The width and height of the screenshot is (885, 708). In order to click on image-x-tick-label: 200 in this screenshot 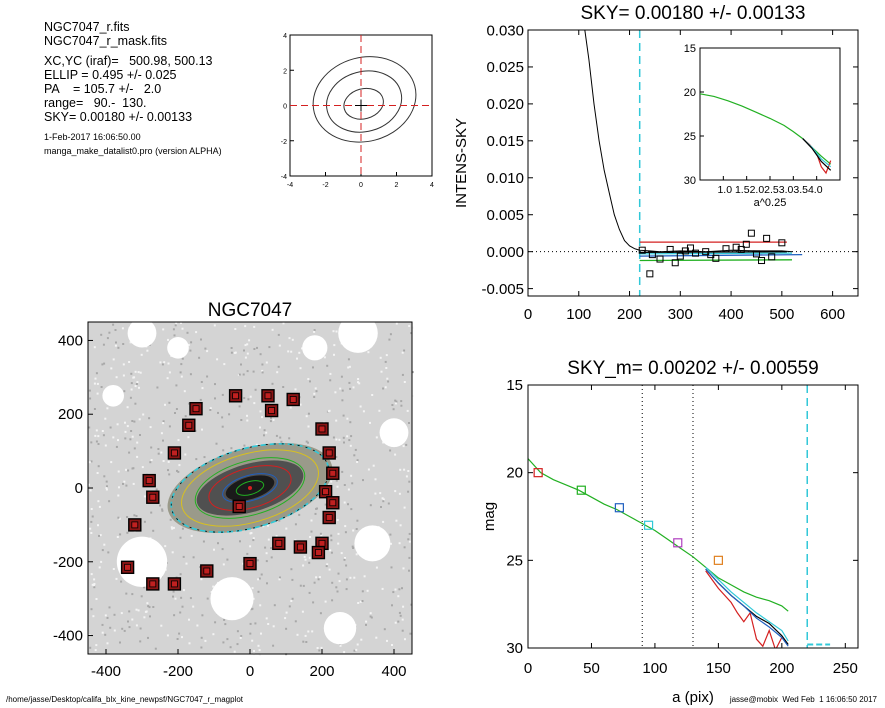, I will do `click(321, 671)`.